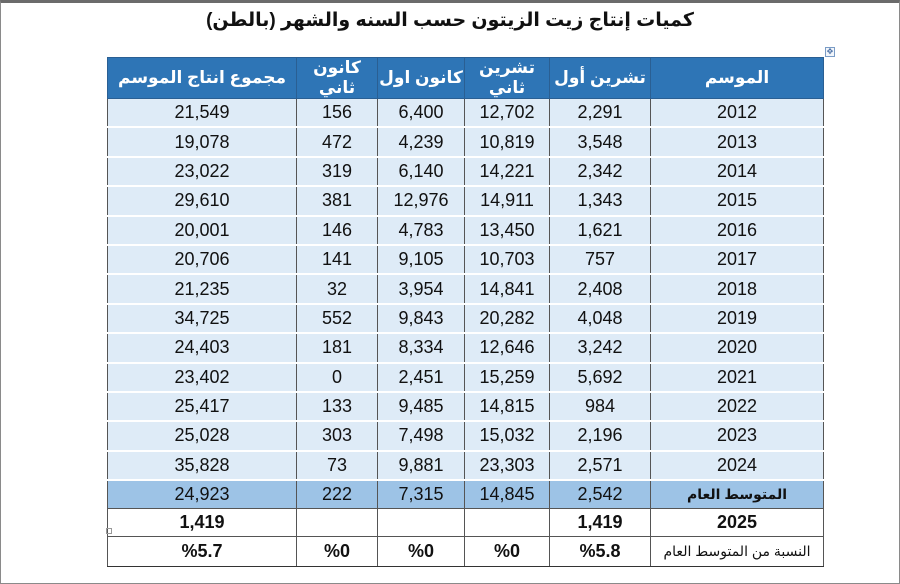  I want to click on table-cell: 25,028, so click(202, 436).